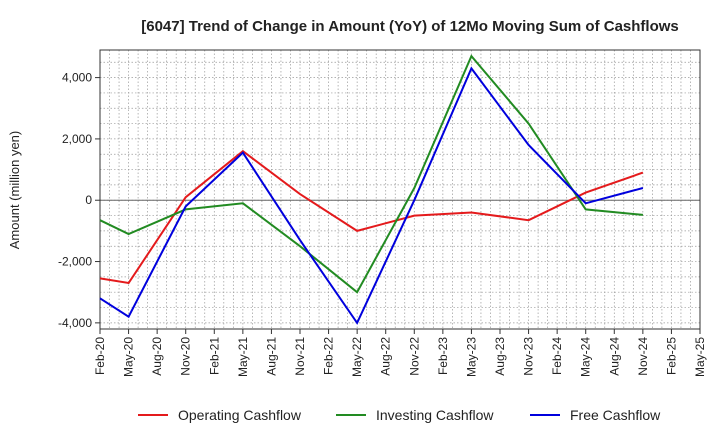 The image size is (720, 440). Describe the element at coordinates (271, 356) in the screenshot. I see `x-tick-label: Aug-21` at that location.